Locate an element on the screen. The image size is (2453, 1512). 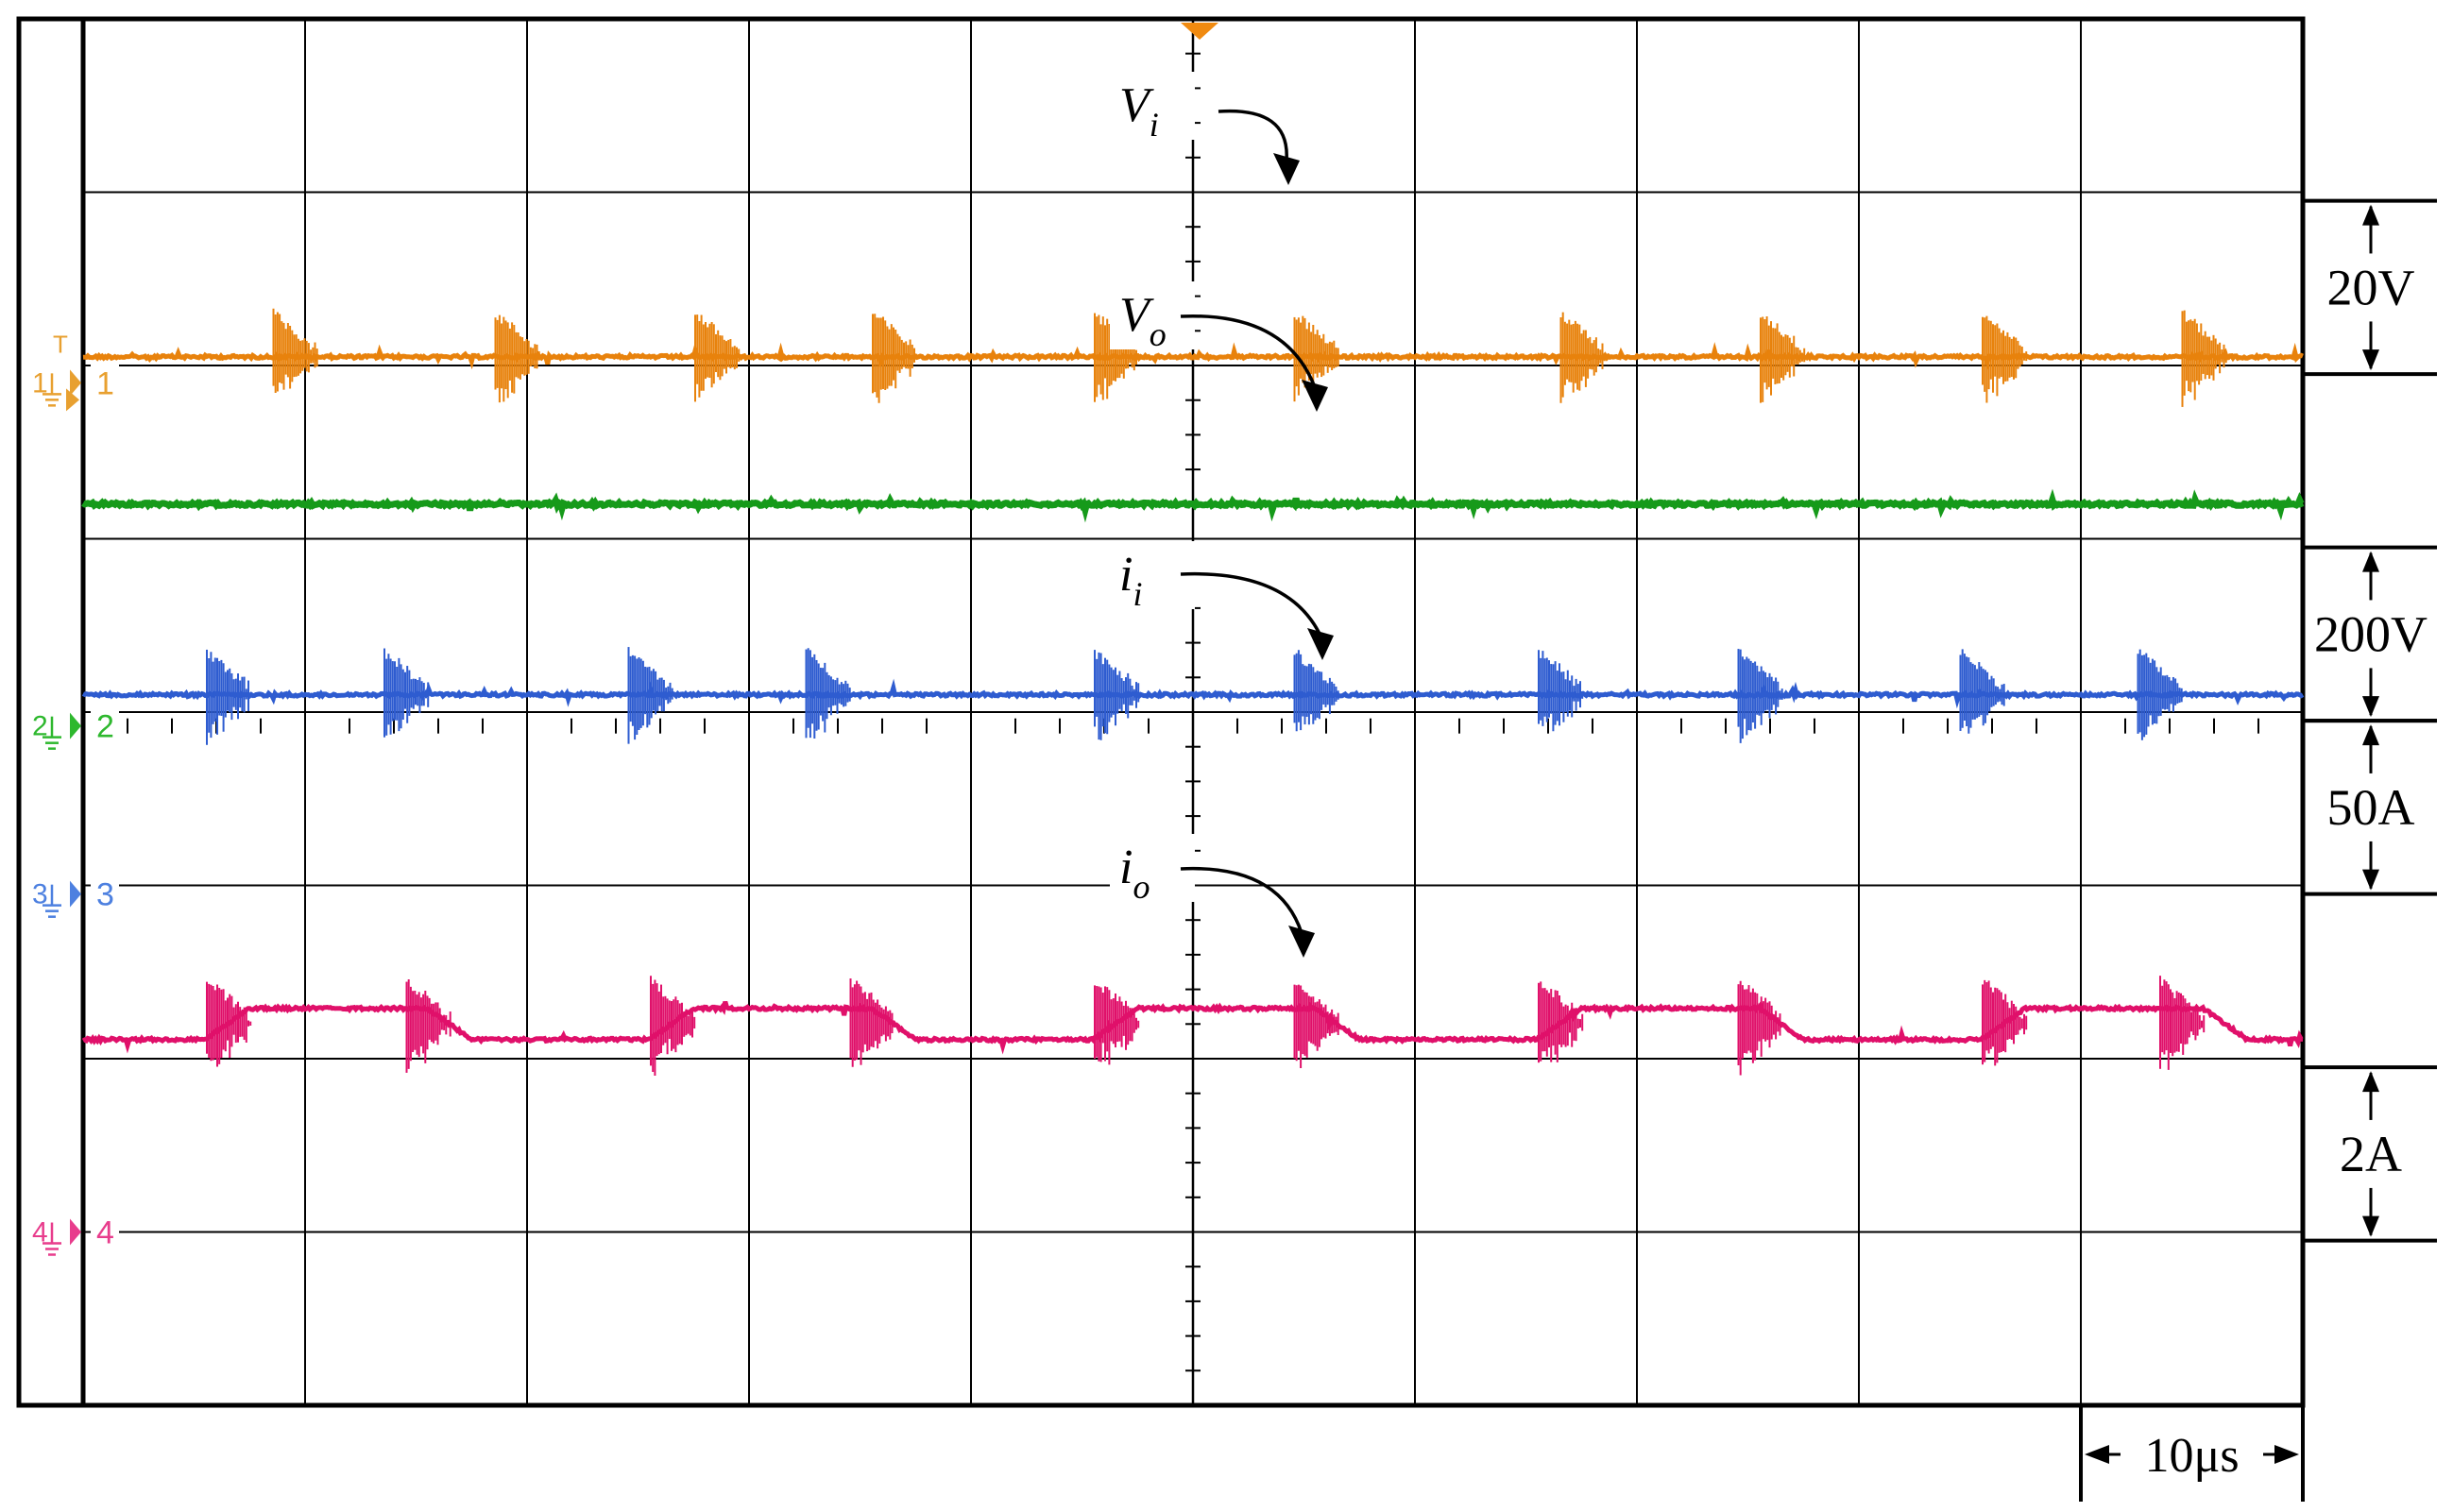
scale-bar-label: 20V is located at coordinates (2371, 287).